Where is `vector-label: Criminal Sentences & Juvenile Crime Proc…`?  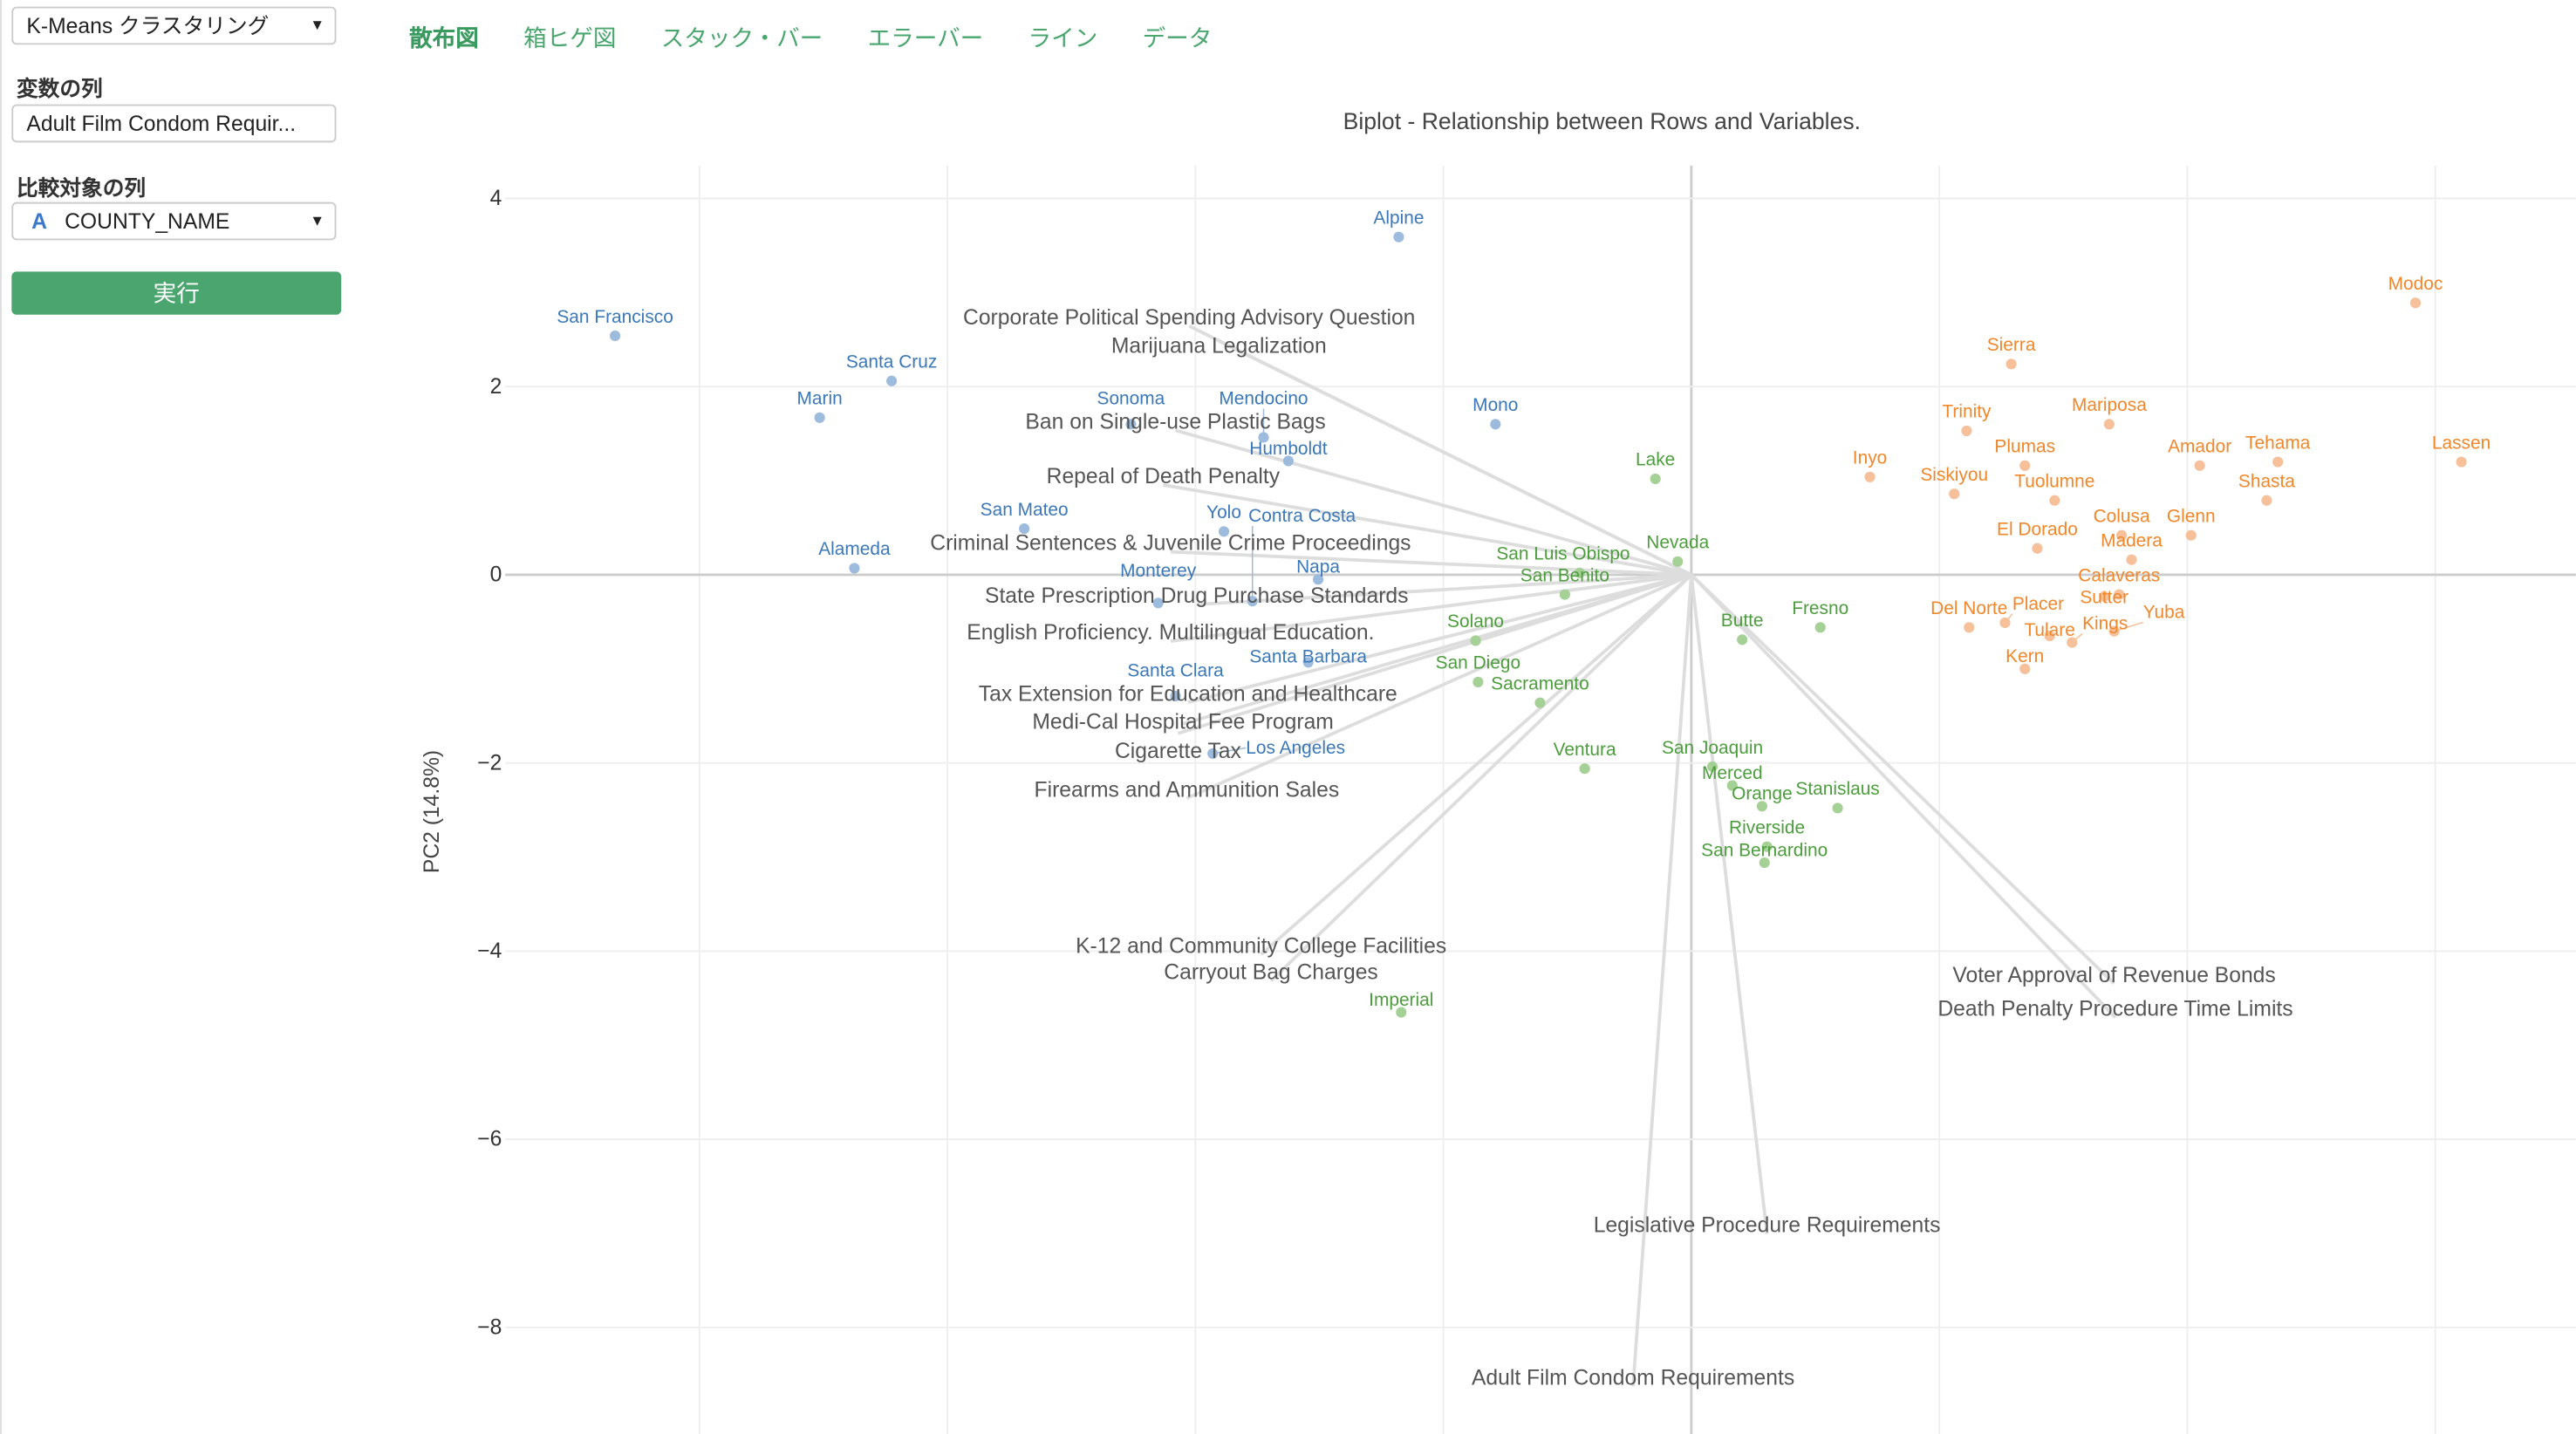
vector-label: Criminal Sentences & Juvenile Crime Proc… is located at coordinates (1170, 544).